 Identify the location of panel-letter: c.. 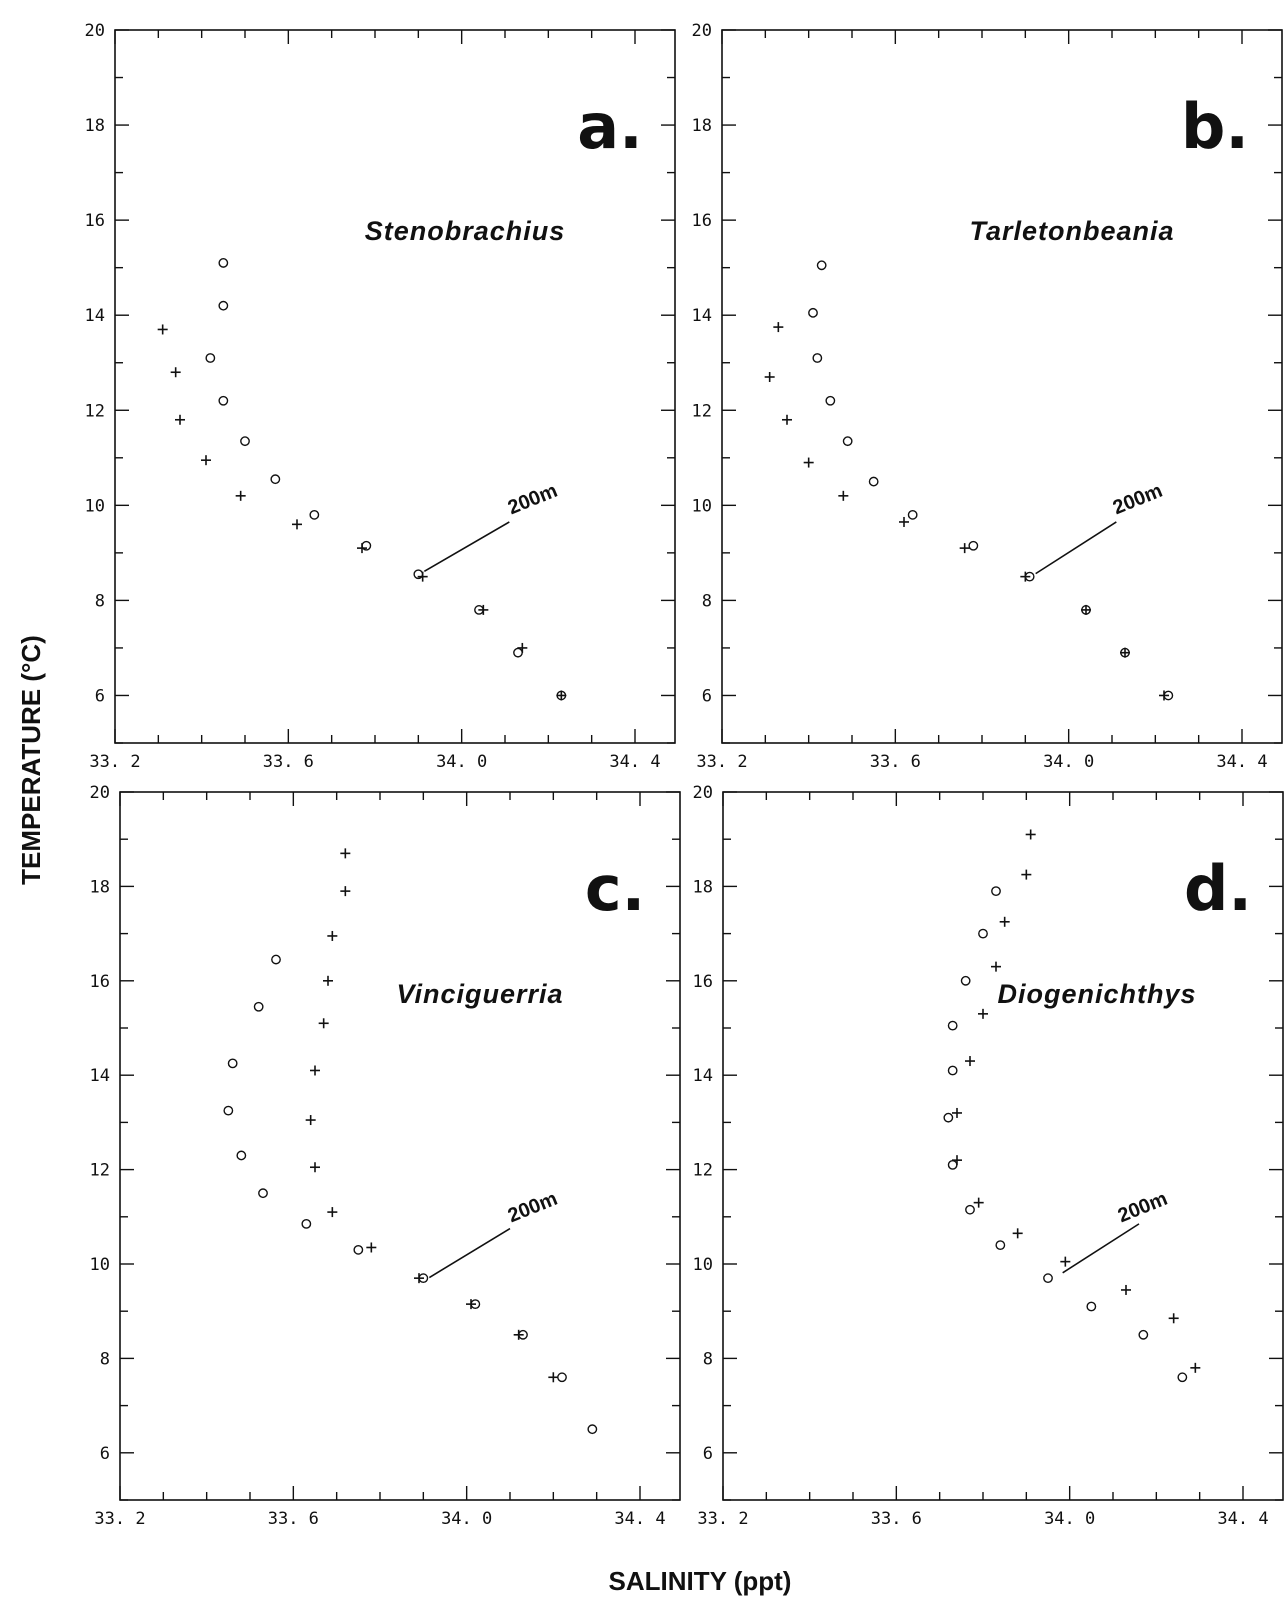
(615, 888).